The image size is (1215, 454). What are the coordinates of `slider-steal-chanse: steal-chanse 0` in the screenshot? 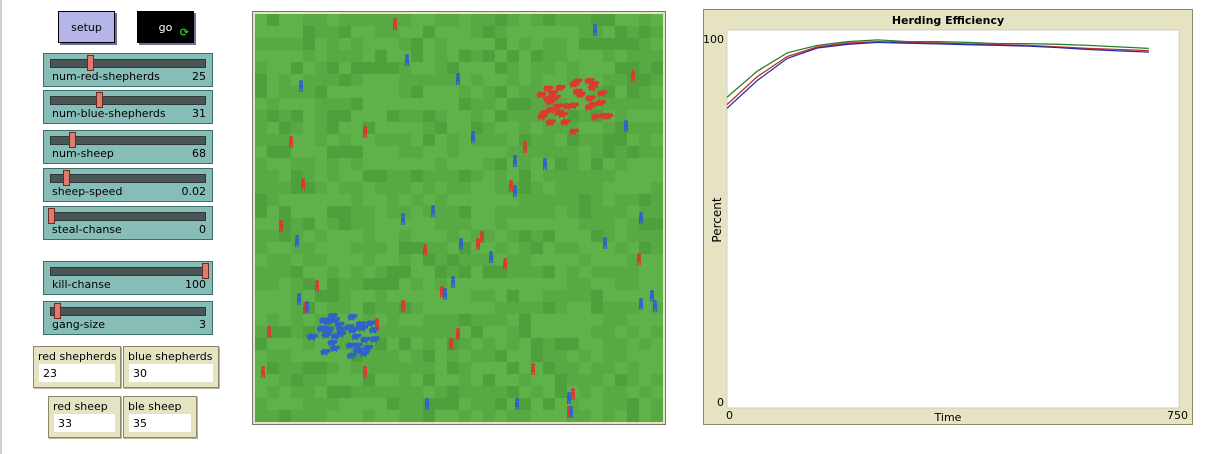 It's located at (128, 223).